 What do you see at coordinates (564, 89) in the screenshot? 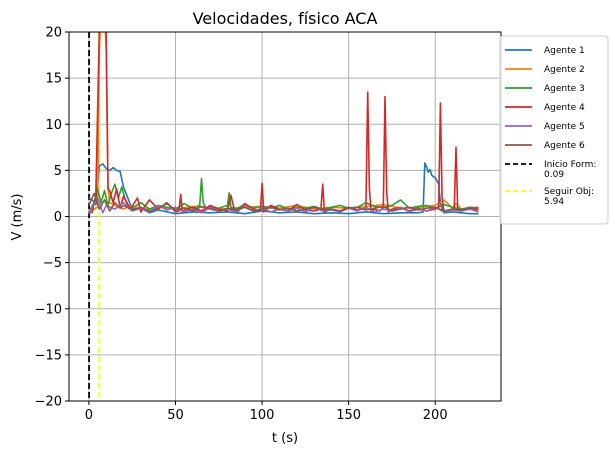
I see `legend-label: Agente 3` at bounding box center [564, 89].